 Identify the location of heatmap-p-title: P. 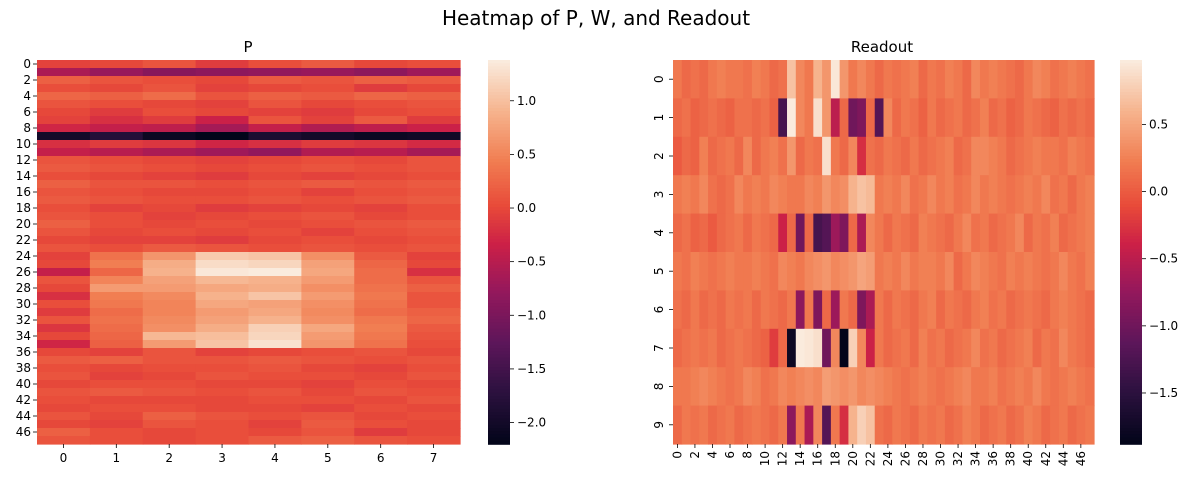
(247, 47).